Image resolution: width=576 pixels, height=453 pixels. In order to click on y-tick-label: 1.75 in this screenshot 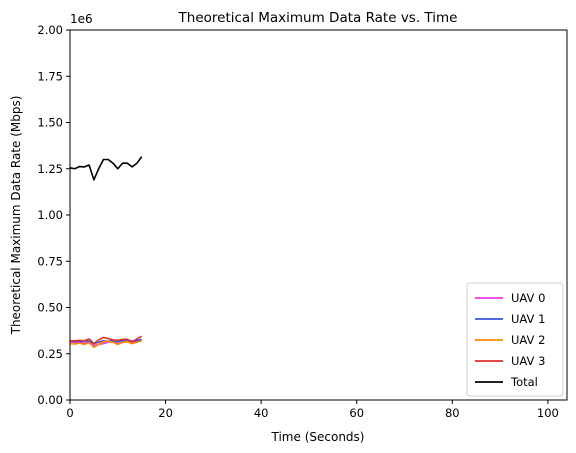, I will do `click(50, 76)`.